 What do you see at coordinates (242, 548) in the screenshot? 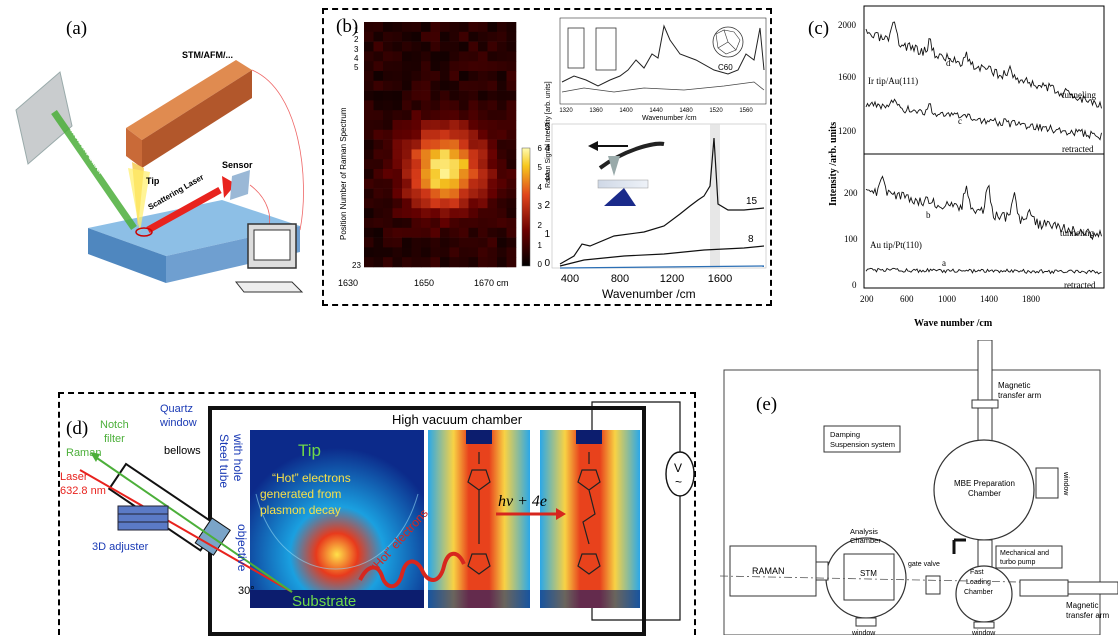
I see `objective-label: objective` at bounding box center [242, 548].